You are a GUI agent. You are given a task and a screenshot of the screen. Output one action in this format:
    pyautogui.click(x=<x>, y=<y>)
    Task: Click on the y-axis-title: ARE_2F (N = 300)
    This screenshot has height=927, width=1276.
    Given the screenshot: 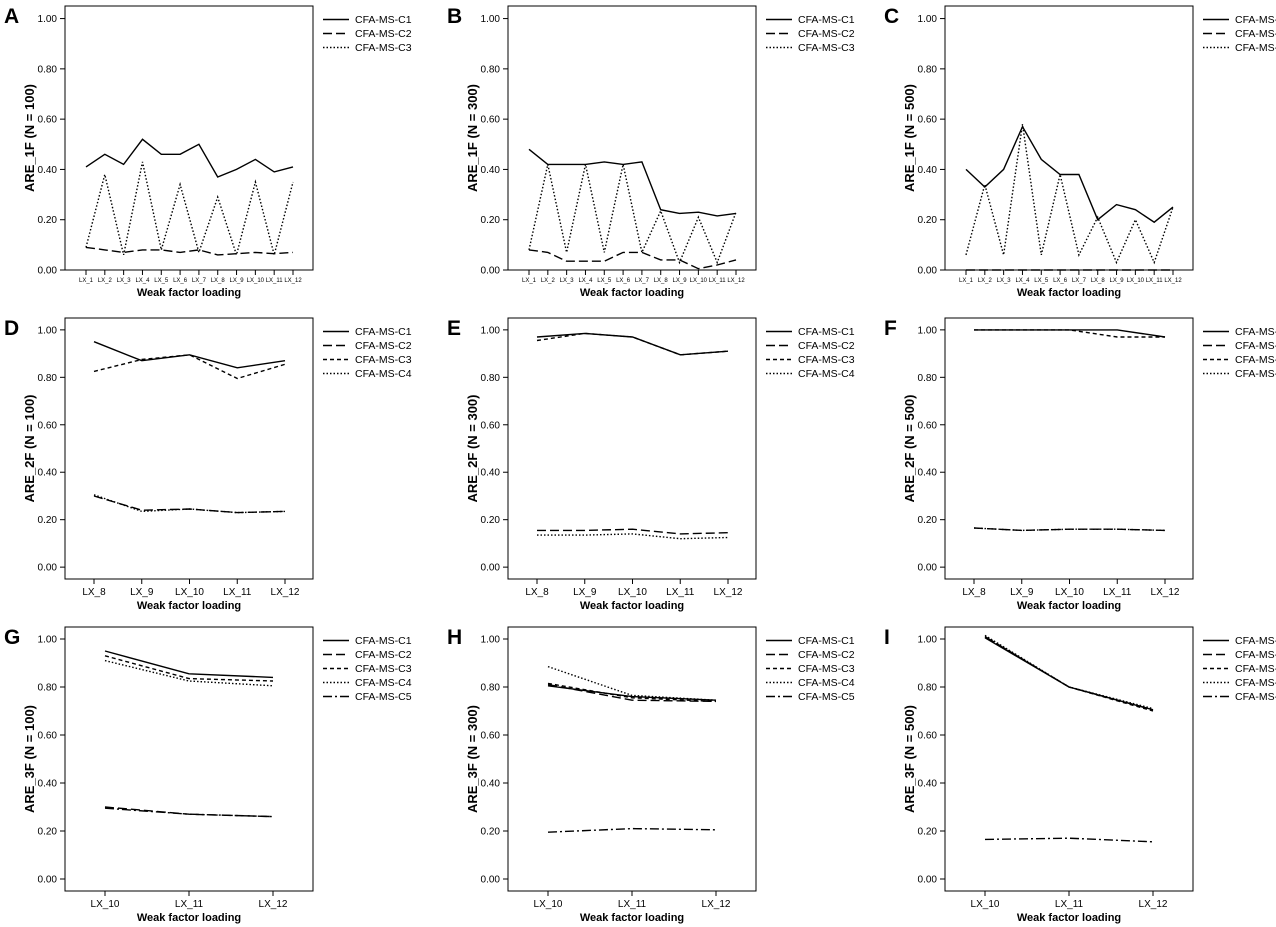 What is the action you would take?
    pyautogui.click(x=472, y=448)
    